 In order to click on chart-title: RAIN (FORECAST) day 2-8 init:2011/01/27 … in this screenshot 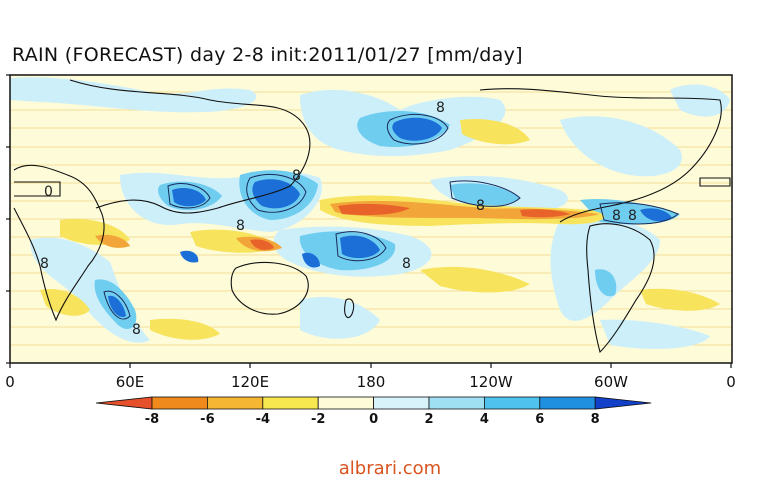, I will do `click(267, 55)`.